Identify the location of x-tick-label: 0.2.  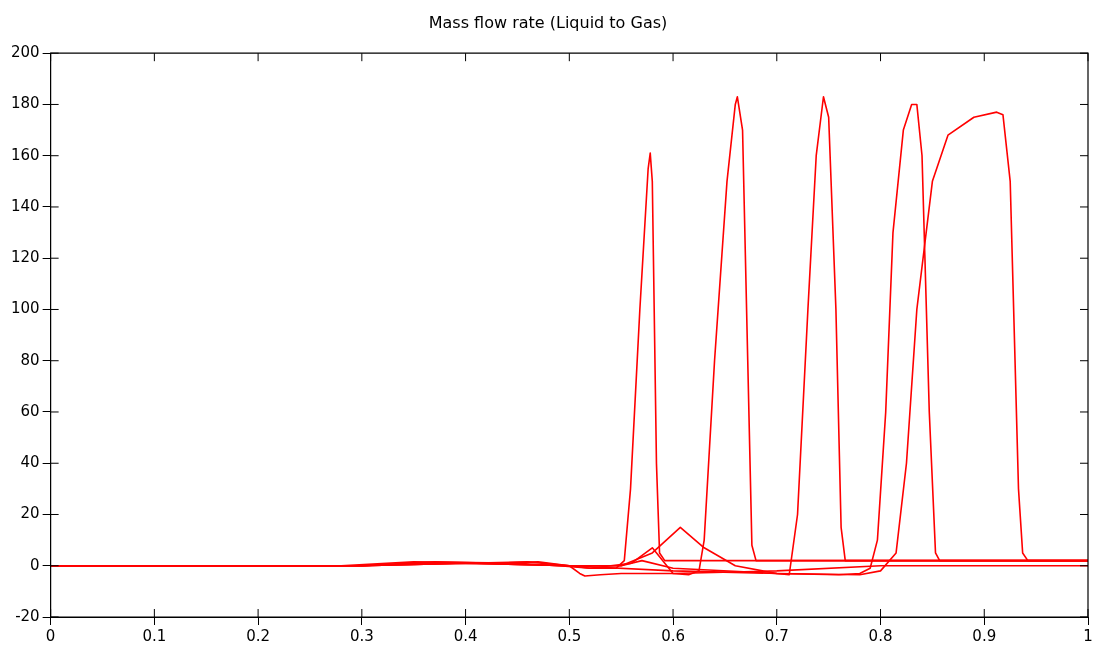
(258, 635).